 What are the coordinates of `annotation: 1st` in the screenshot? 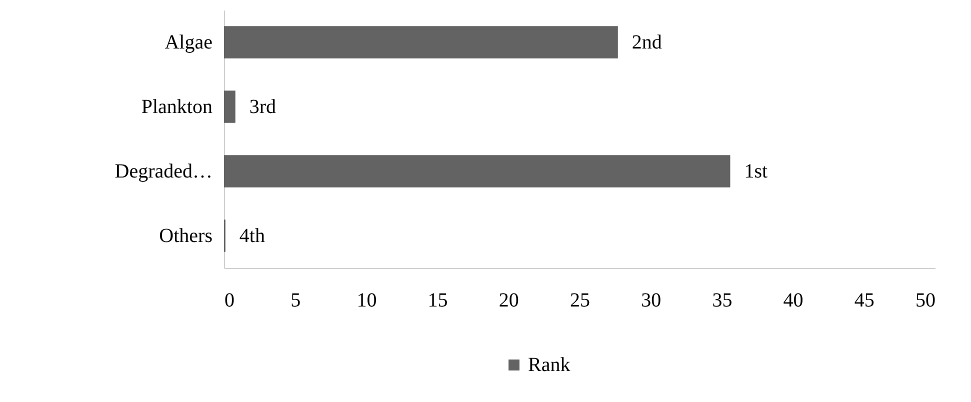 It's located at (756, 171).